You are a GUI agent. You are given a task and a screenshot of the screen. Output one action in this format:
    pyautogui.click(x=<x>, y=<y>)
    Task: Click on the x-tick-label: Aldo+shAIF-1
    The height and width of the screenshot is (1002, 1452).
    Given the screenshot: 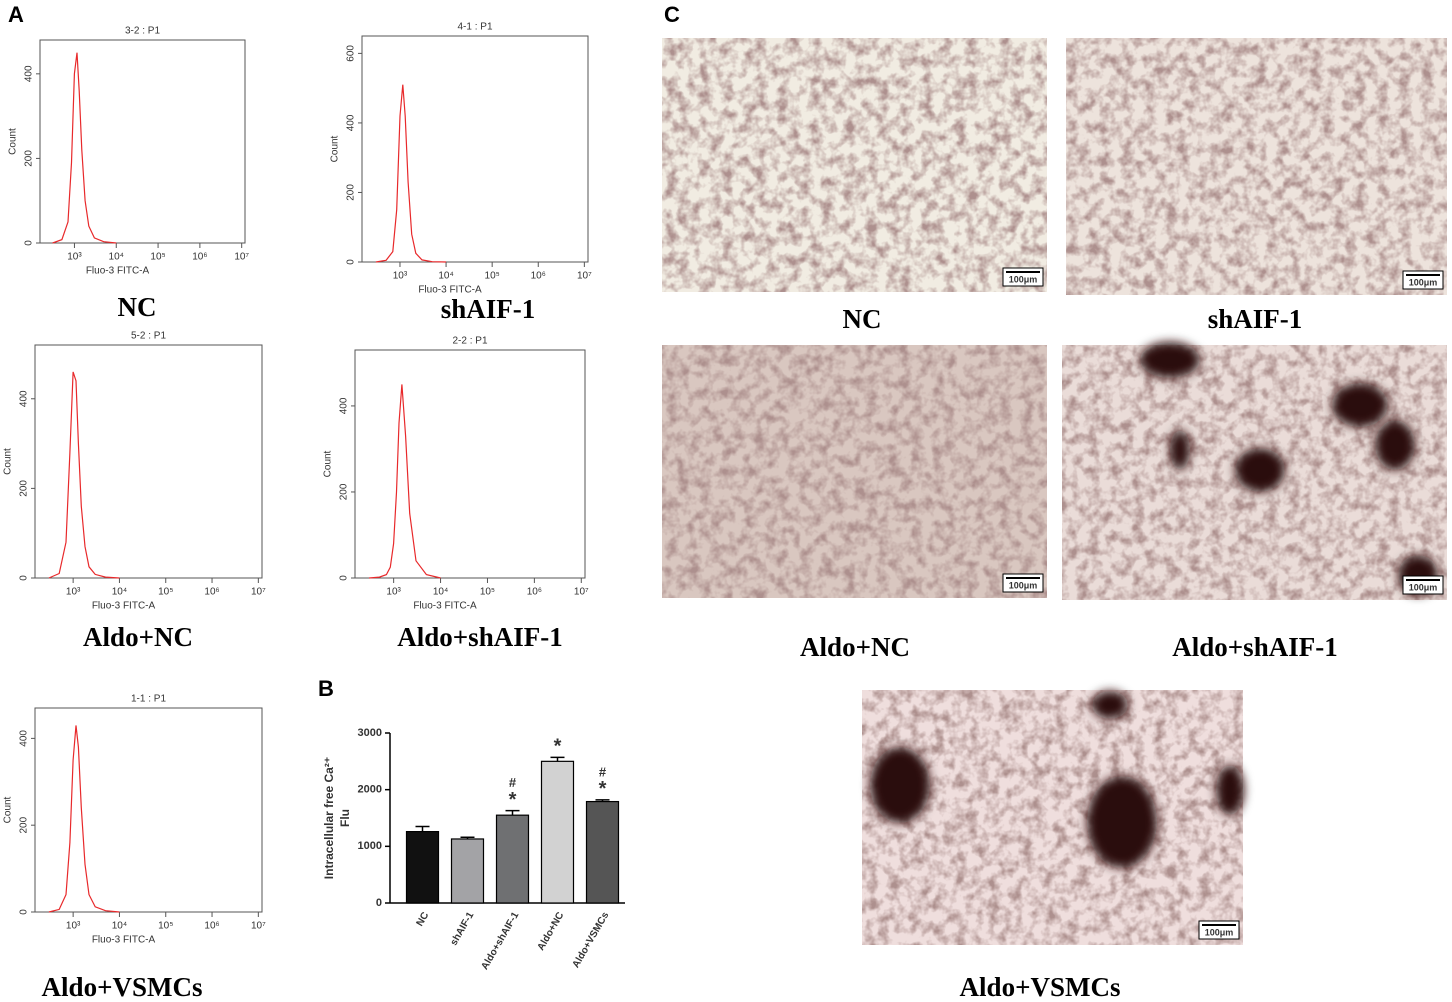 What is the action you would take?
    pyautogui.click(x=500, y=941)
    